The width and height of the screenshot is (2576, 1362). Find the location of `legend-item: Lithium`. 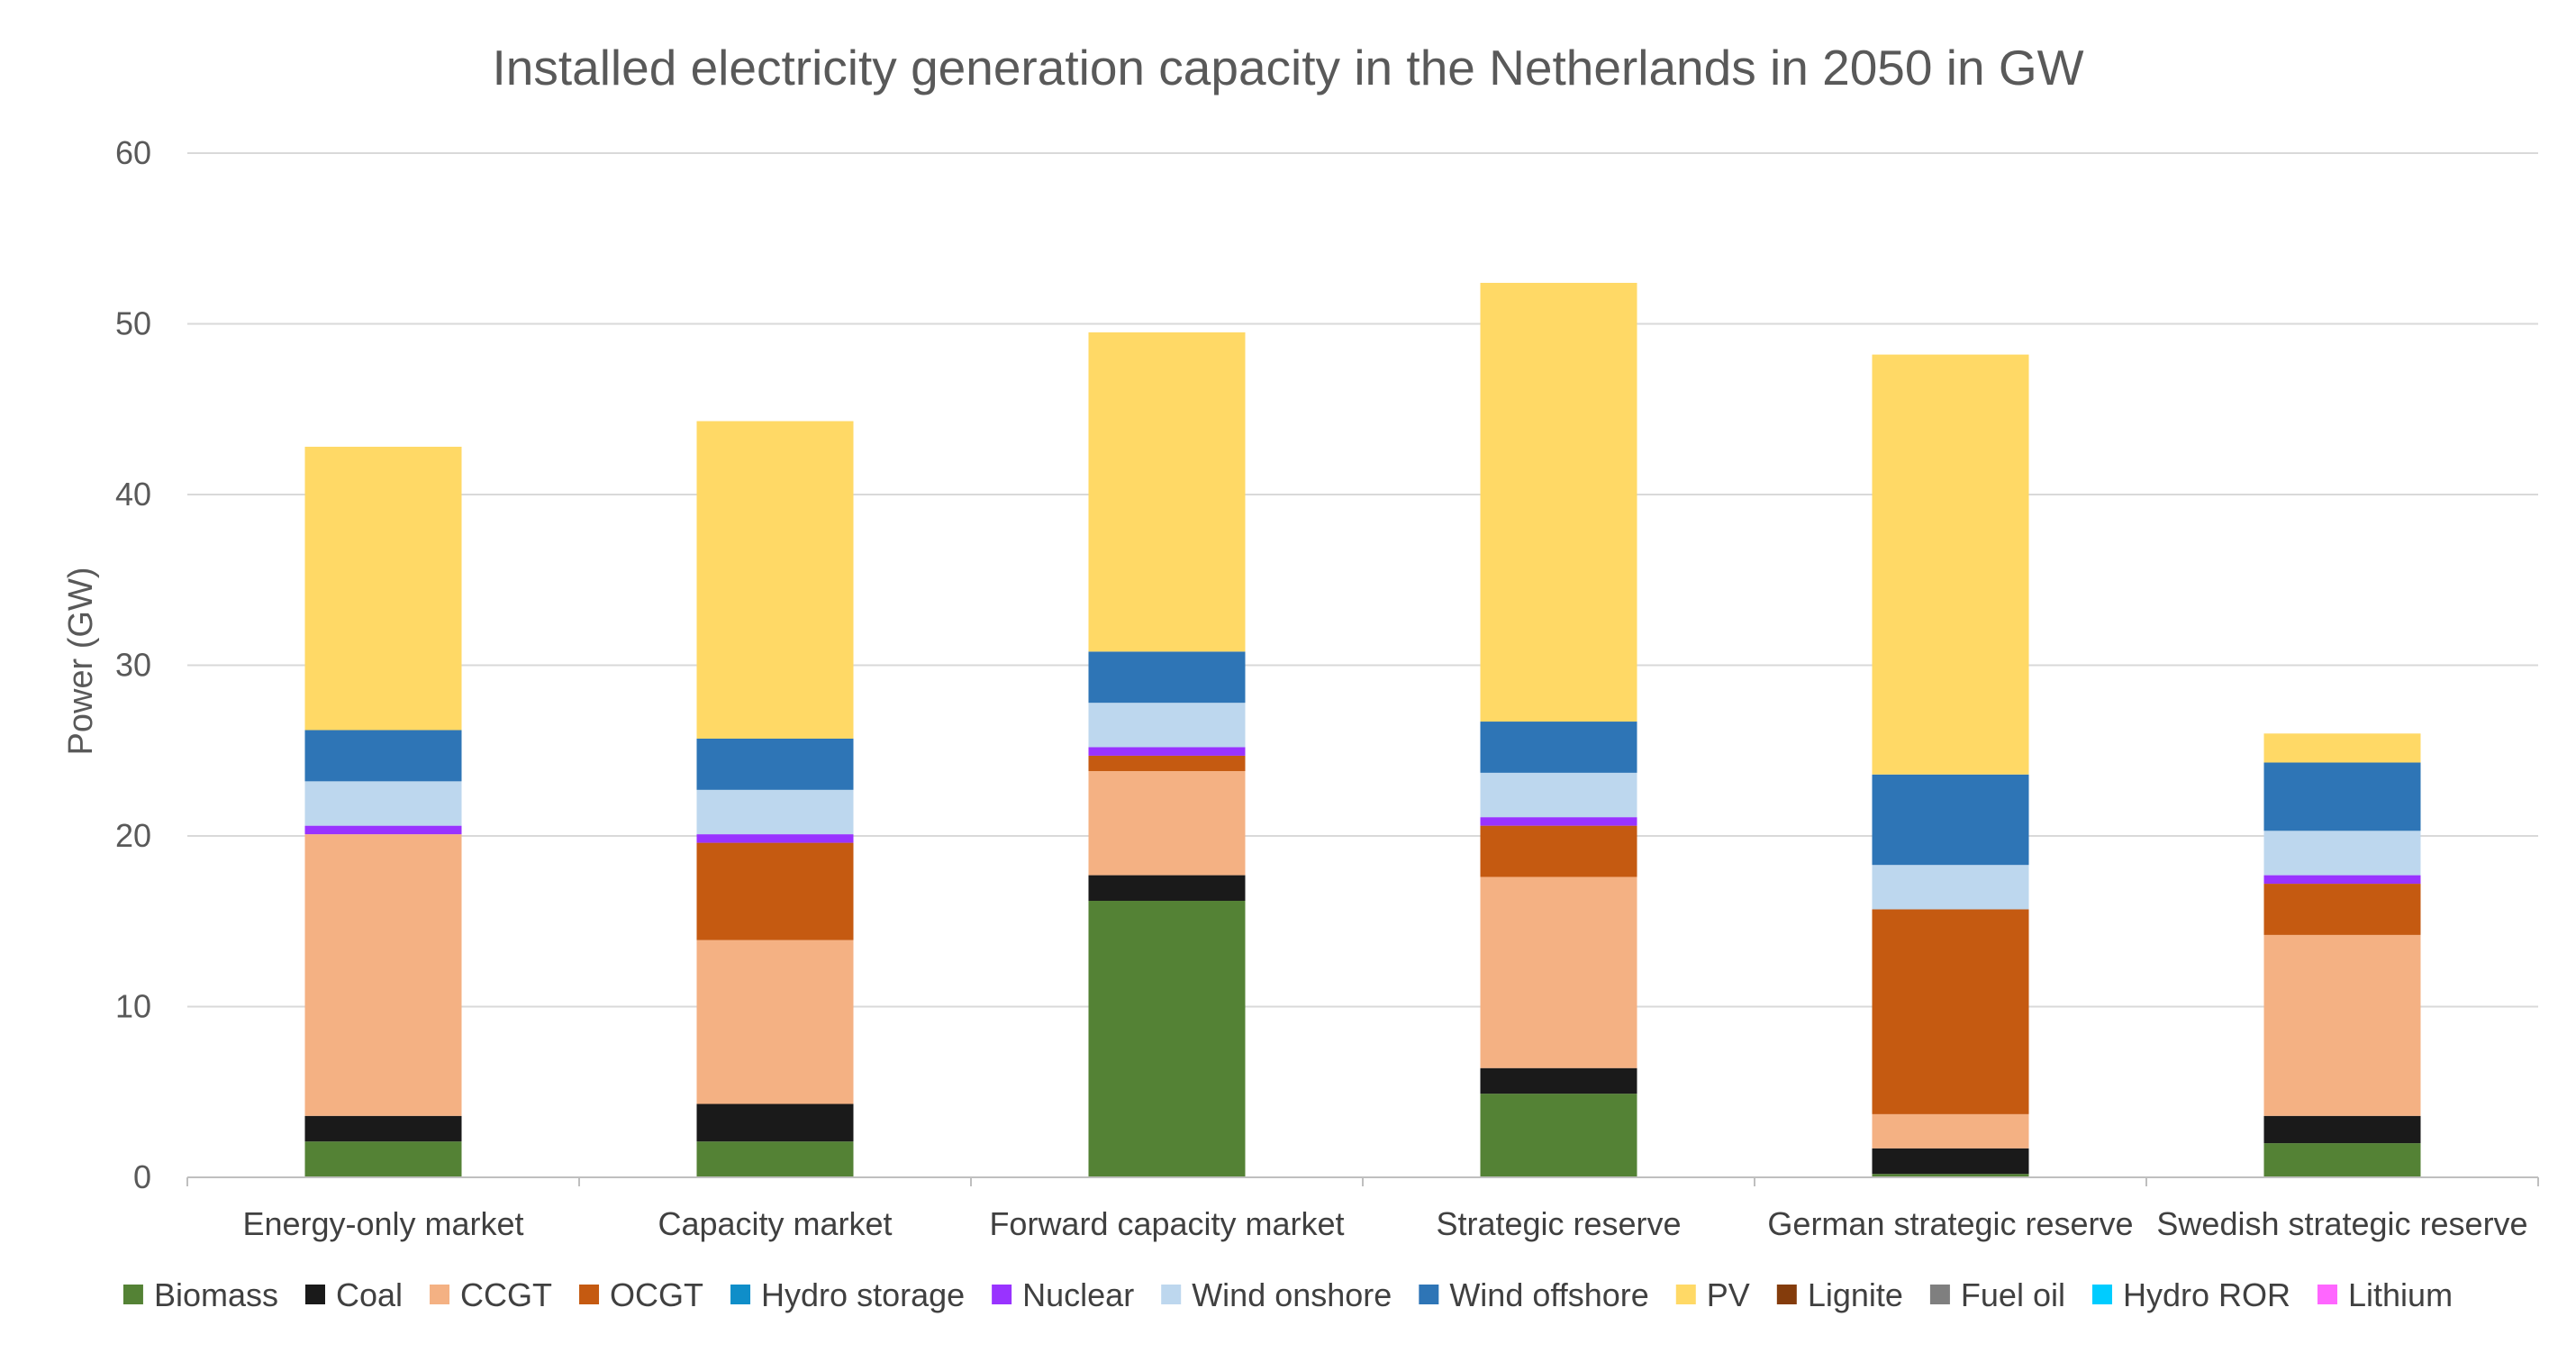

legend-item: Lithium is located at coordinates (2385, 1294).